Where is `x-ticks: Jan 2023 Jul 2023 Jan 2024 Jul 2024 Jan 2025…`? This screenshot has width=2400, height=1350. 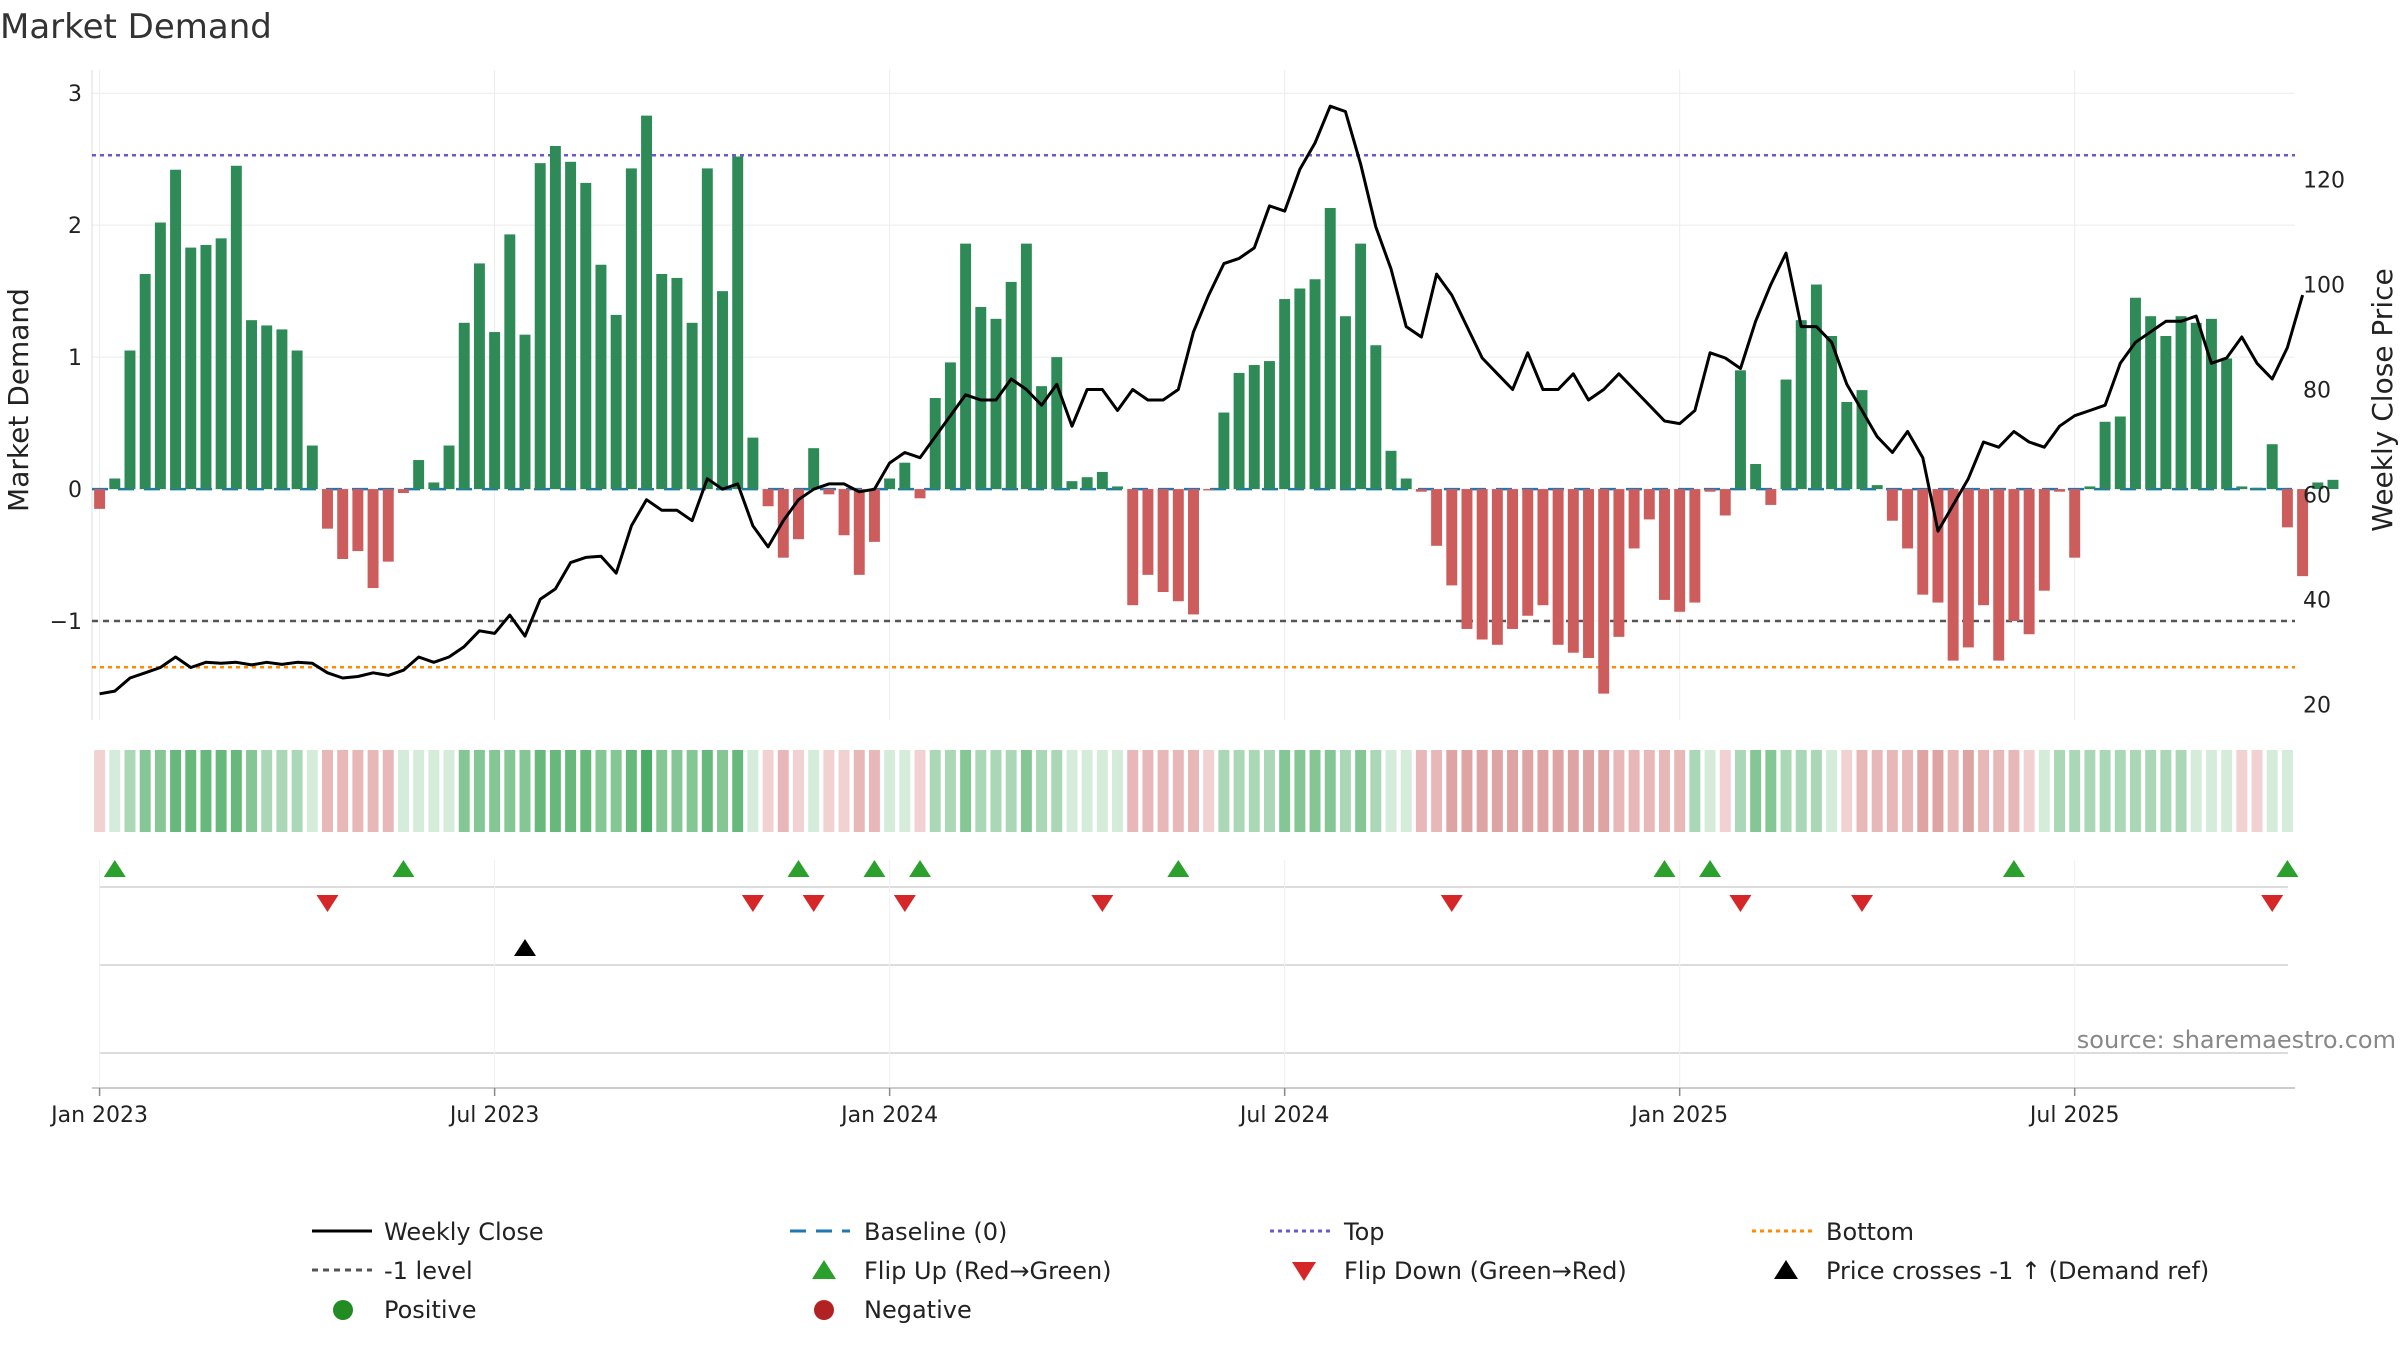
x-ticks: Jan 2023 Jul 2023 Jan 2024 Jul 2024 Jan 2025… is located at coordinates (1084, 1108).